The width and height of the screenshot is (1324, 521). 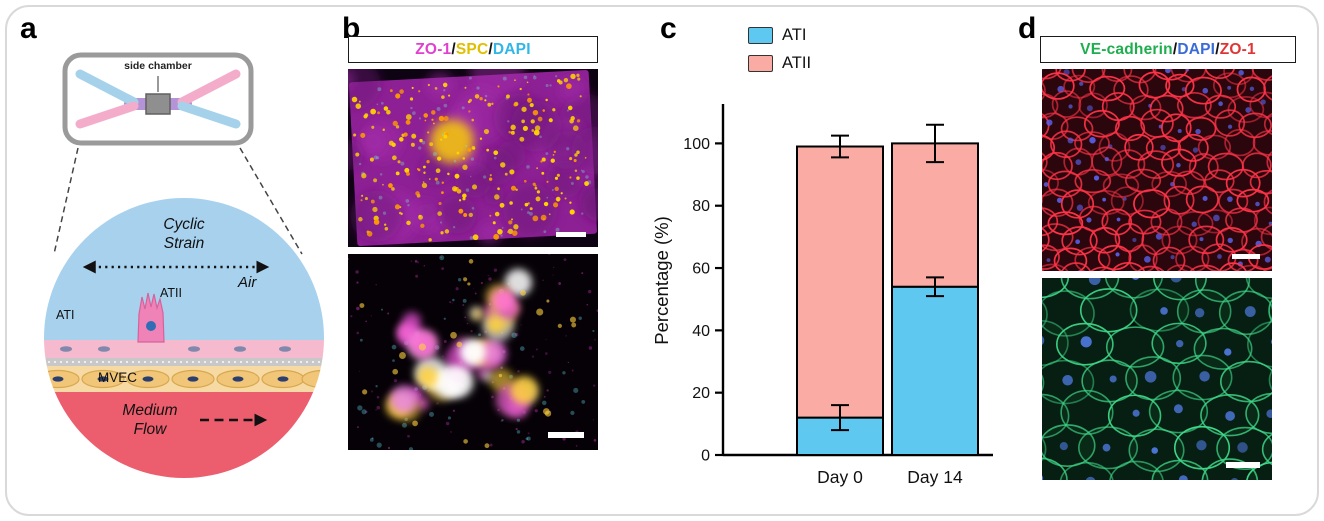 What do you see at coordinates (107, 88) in the screenshot?
I see `chip-channel-blue-left` at bounding box center [107, 88].